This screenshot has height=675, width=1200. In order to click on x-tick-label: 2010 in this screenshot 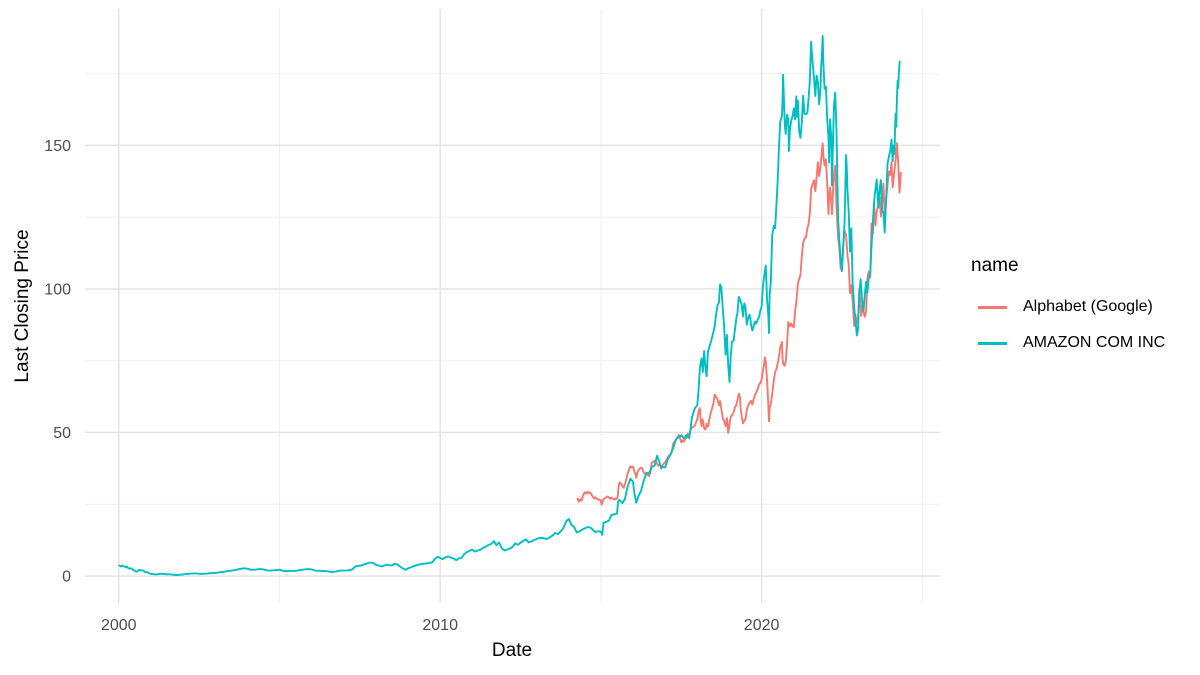, I will do `click(440, 625)`.